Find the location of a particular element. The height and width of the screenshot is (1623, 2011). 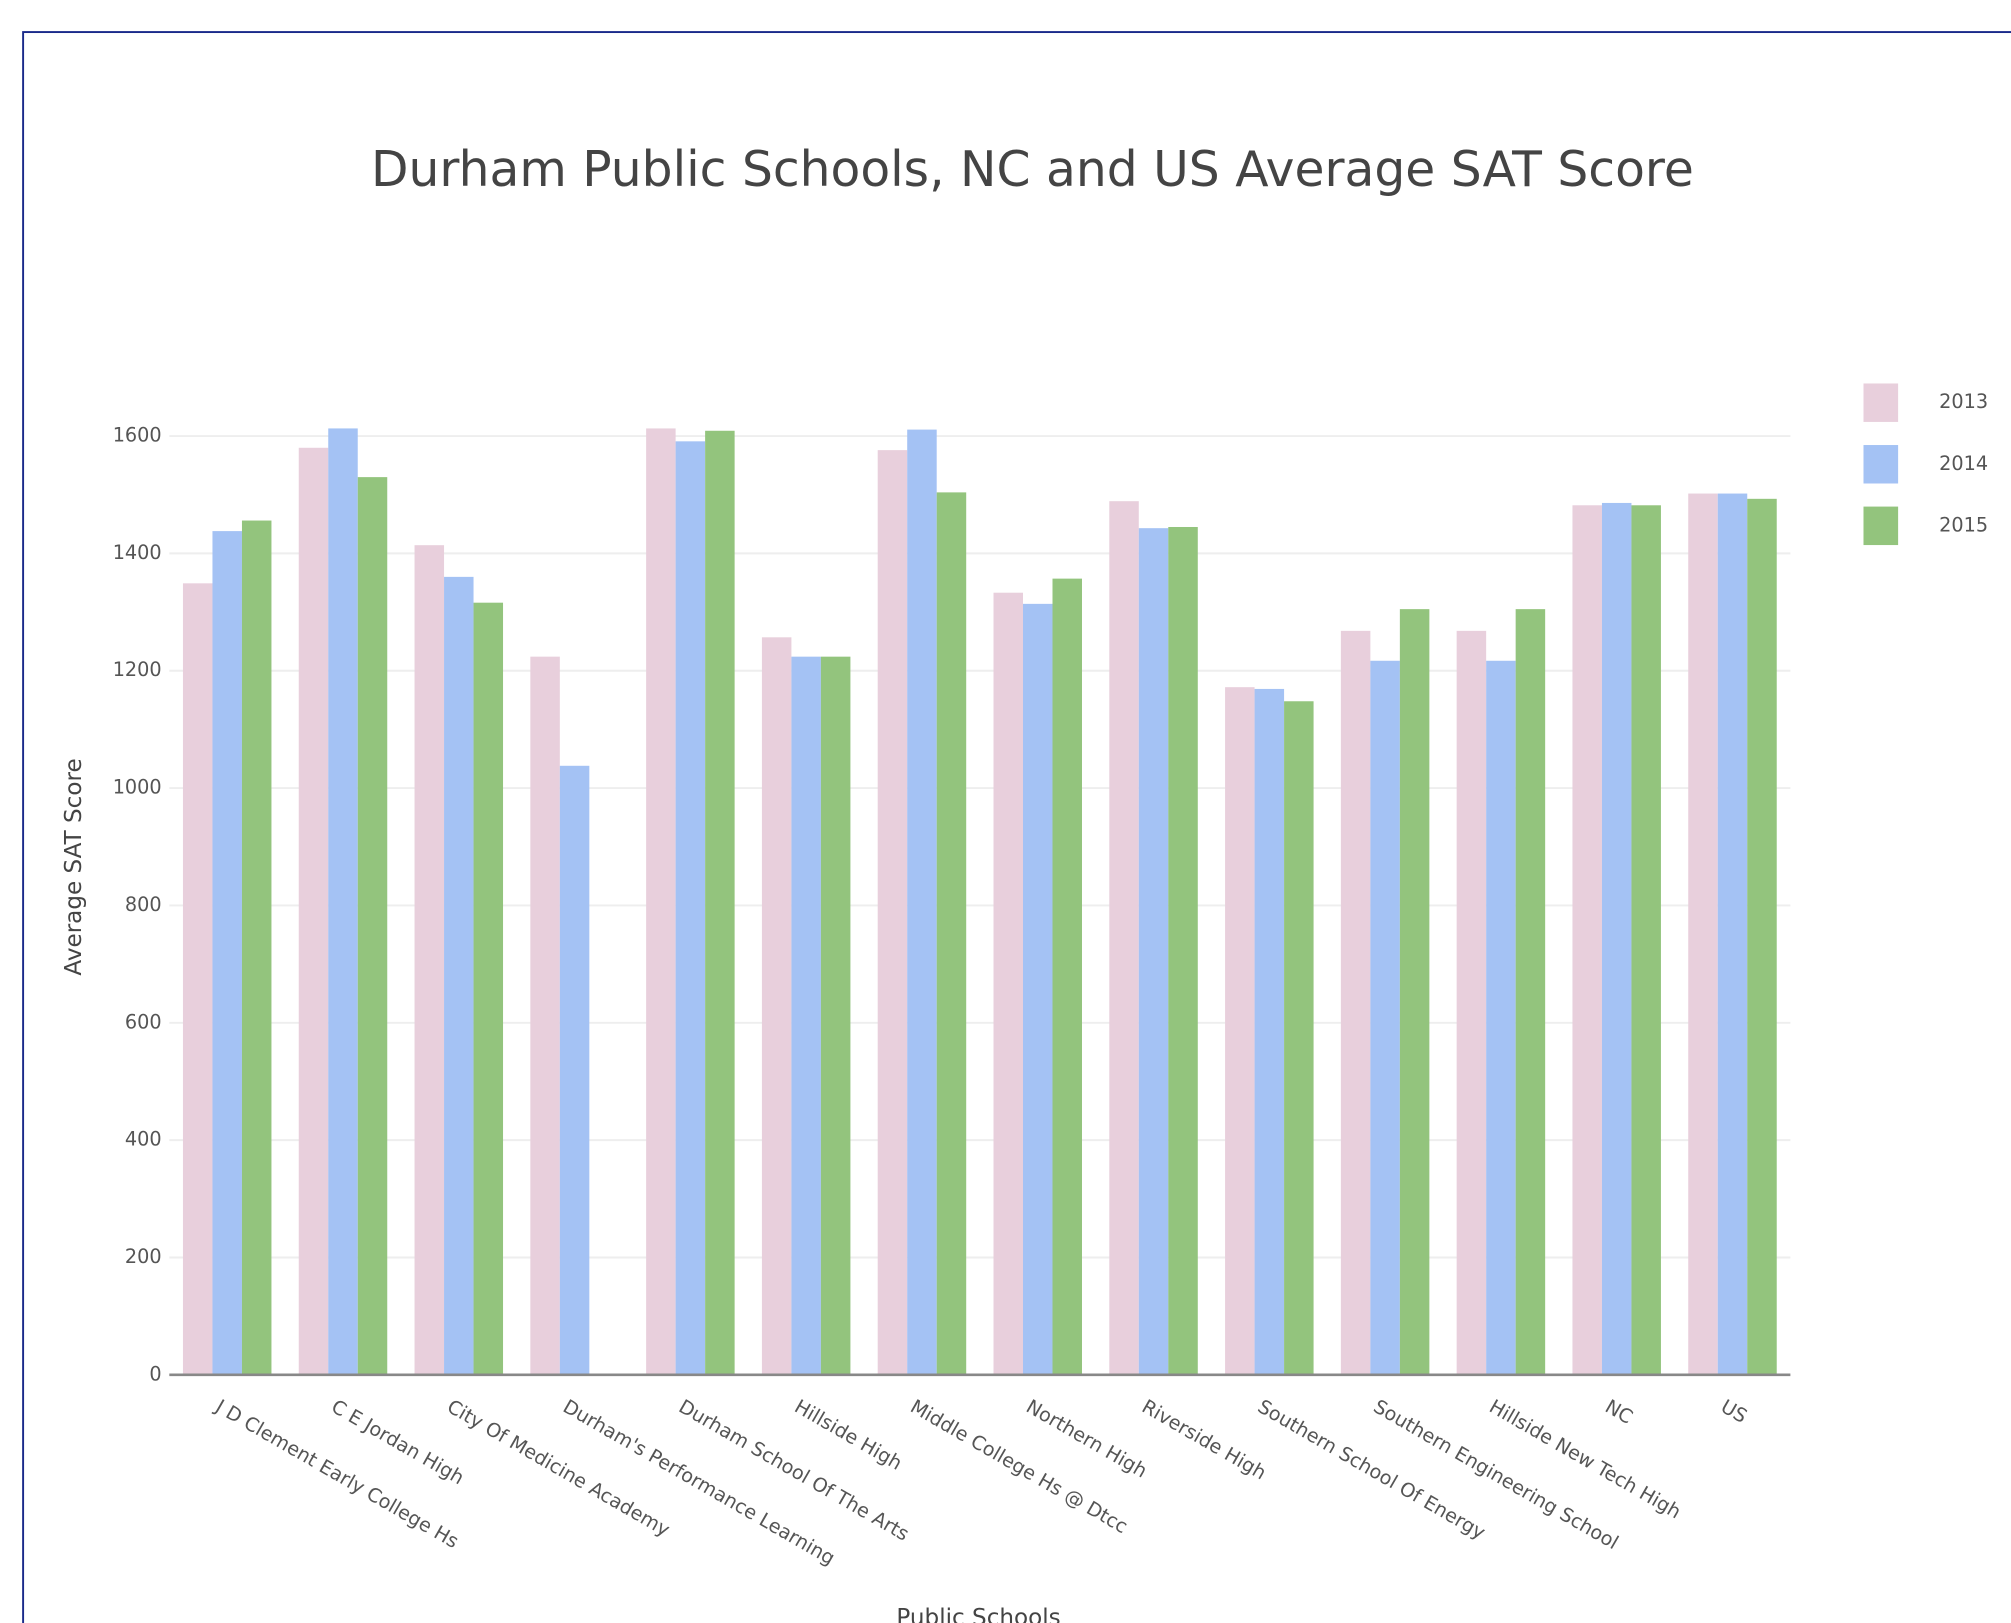

x-tick-label: City Of Medicine Academy is located at coordinates (558, 1468).